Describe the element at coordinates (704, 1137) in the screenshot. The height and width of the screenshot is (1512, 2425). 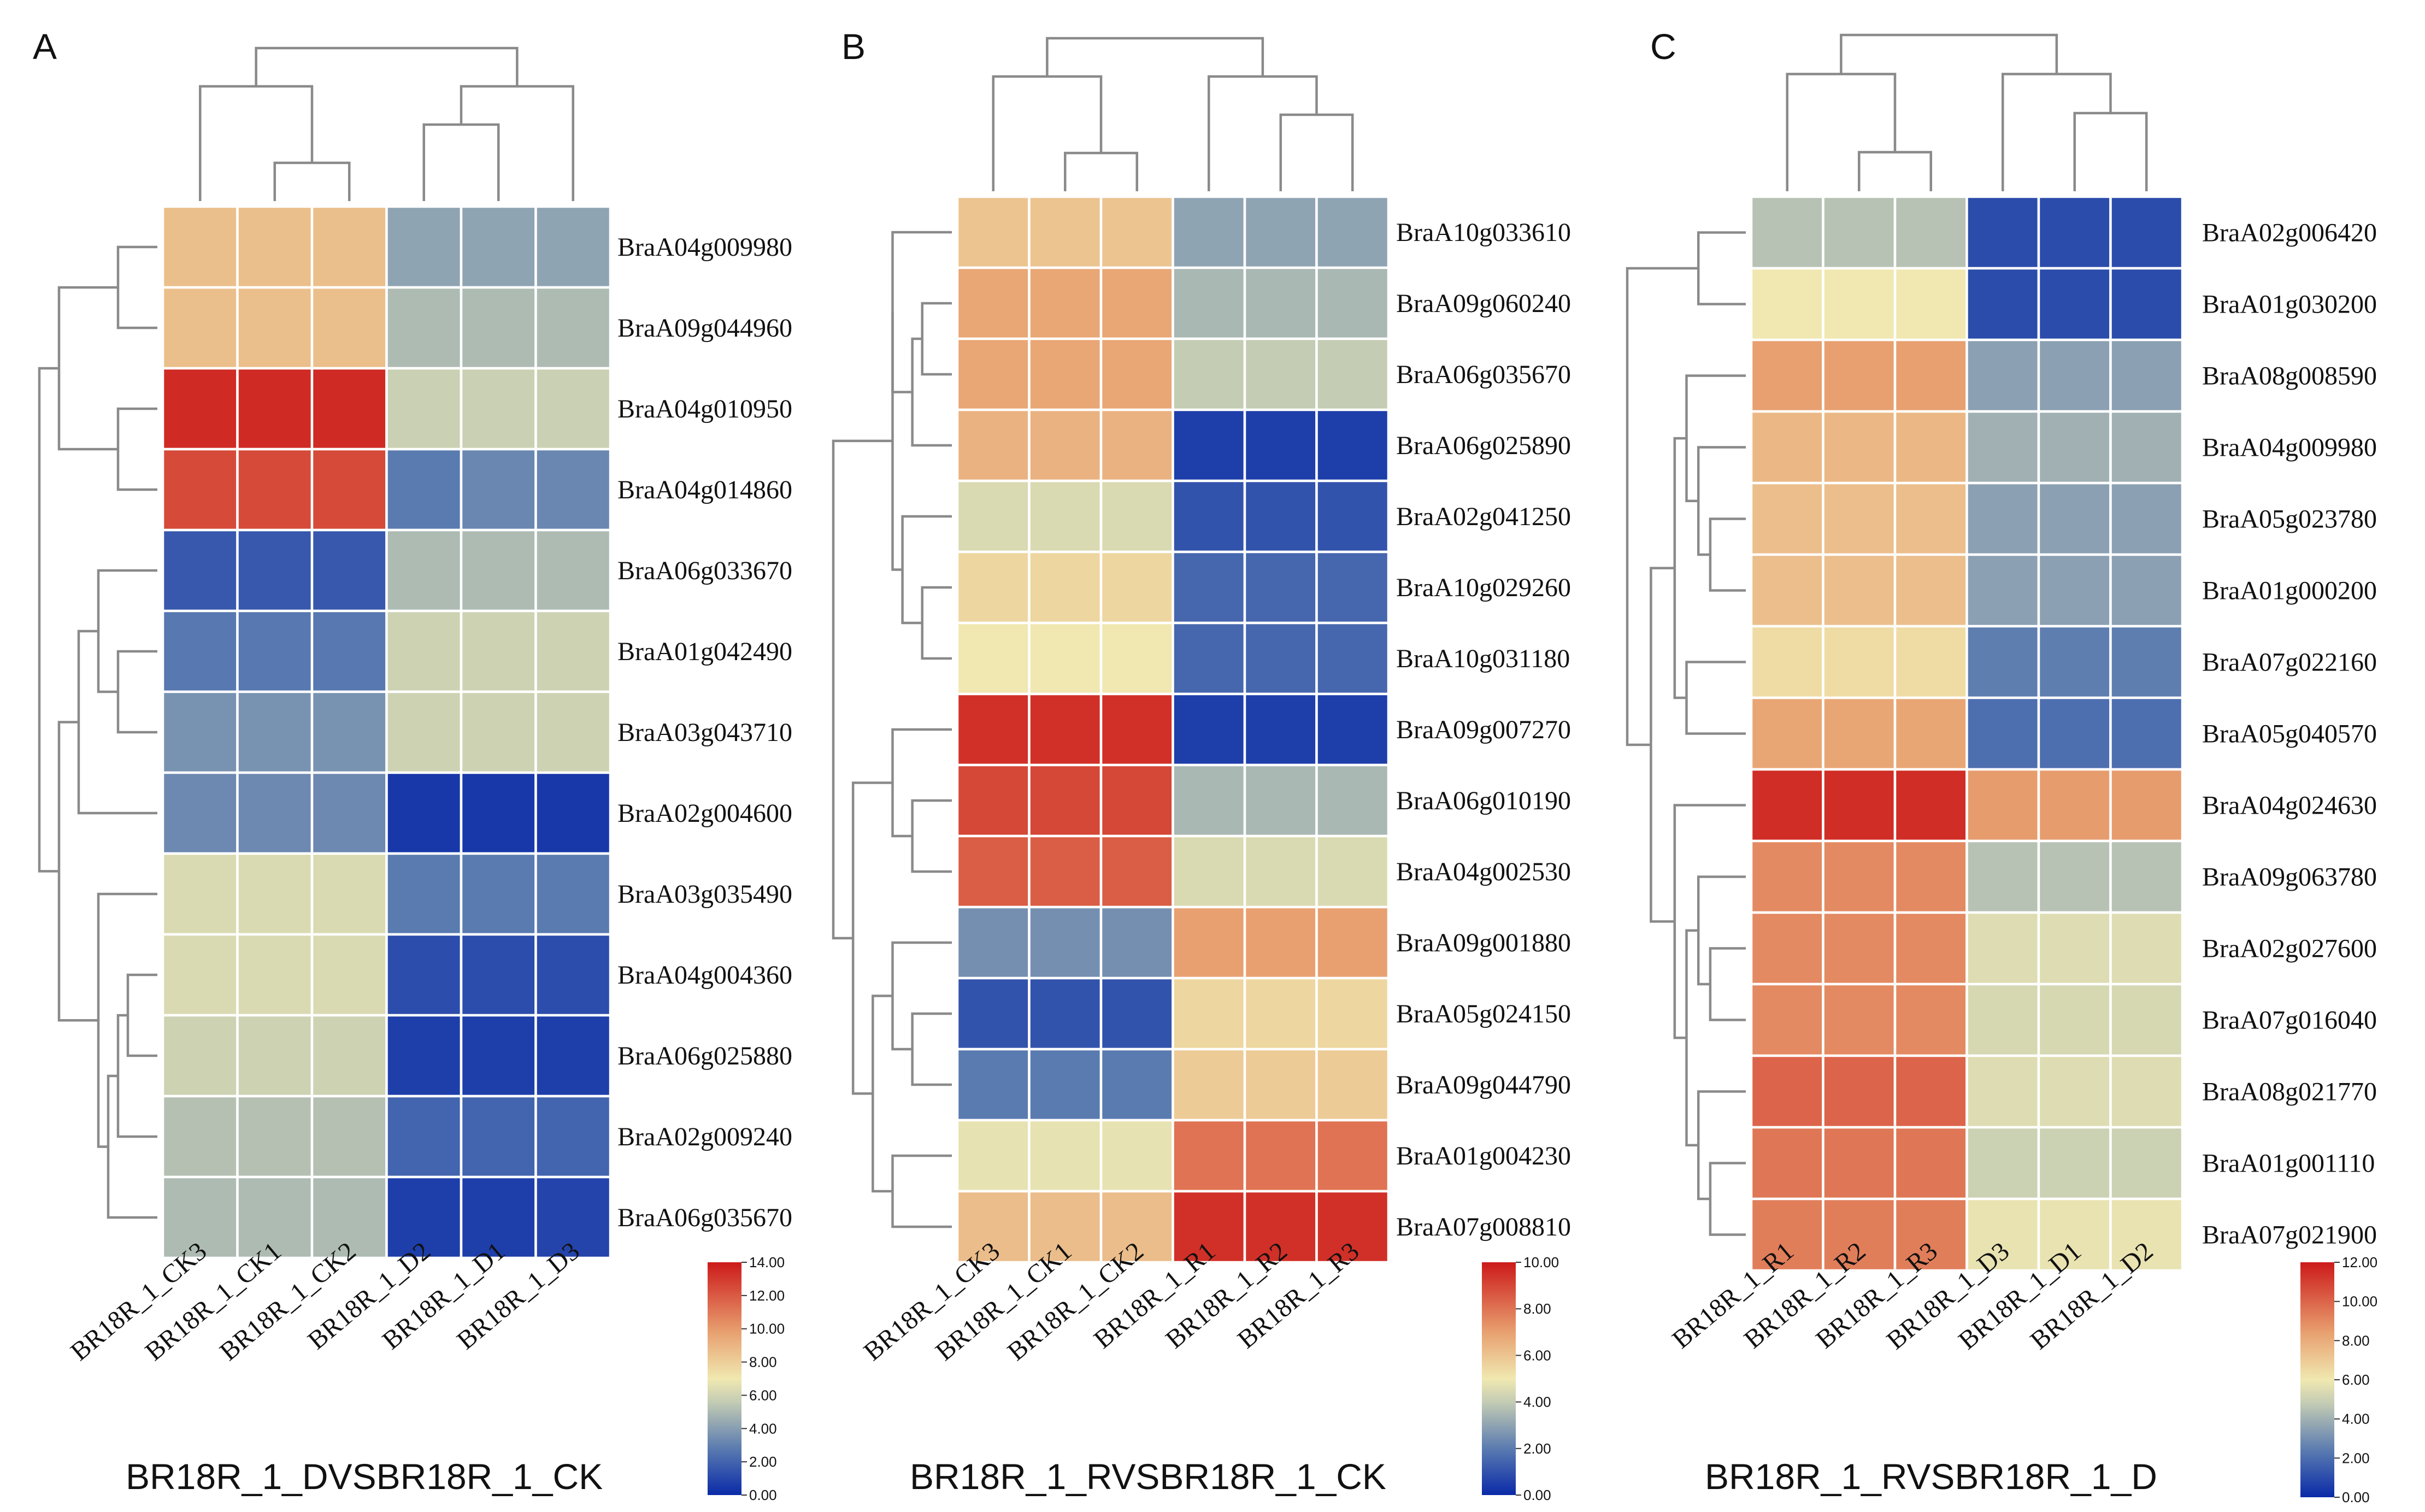
I see `row-label: BraA02g009240` at that location.